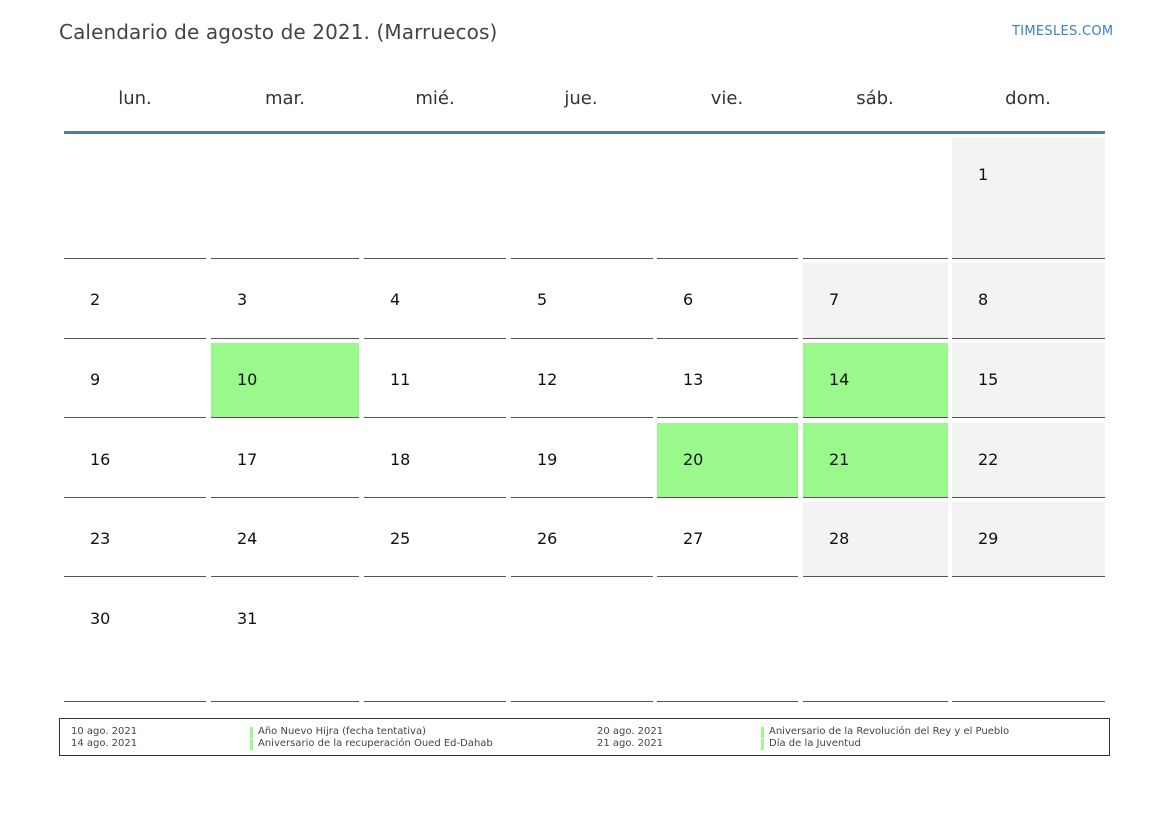  What do you see at coordinates (811, 744) in the screenshot?
I see `legend-holiday-name: Día de la Juventud` at bounding box center [811, 744].